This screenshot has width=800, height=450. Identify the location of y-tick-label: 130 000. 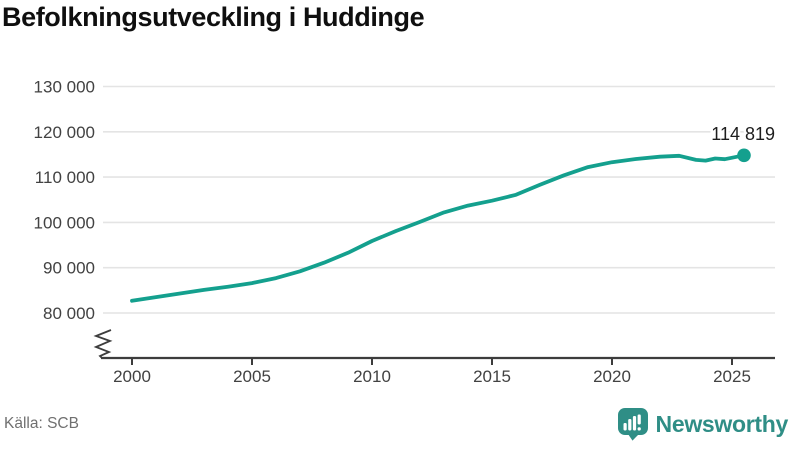
(64, 87).